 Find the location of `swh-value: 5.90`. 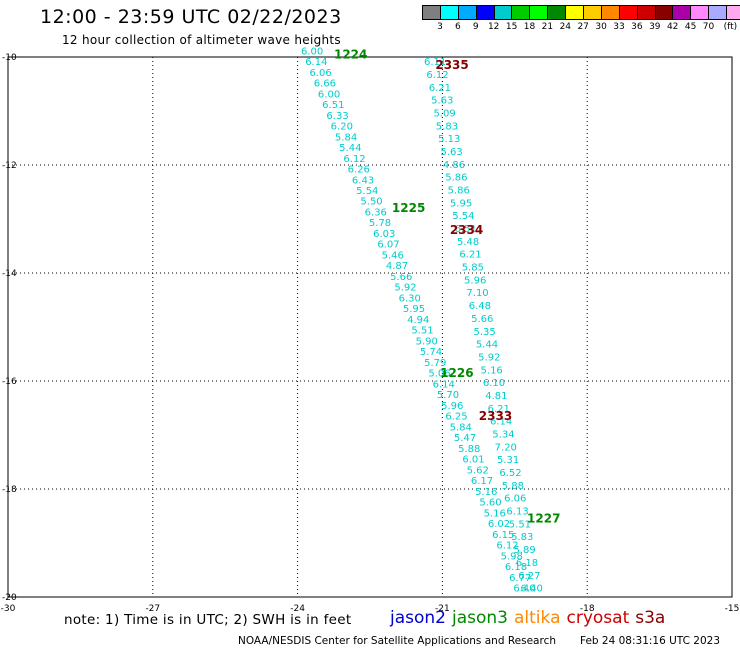

swh-value: 5.90 is located at coordinates (427, 341).